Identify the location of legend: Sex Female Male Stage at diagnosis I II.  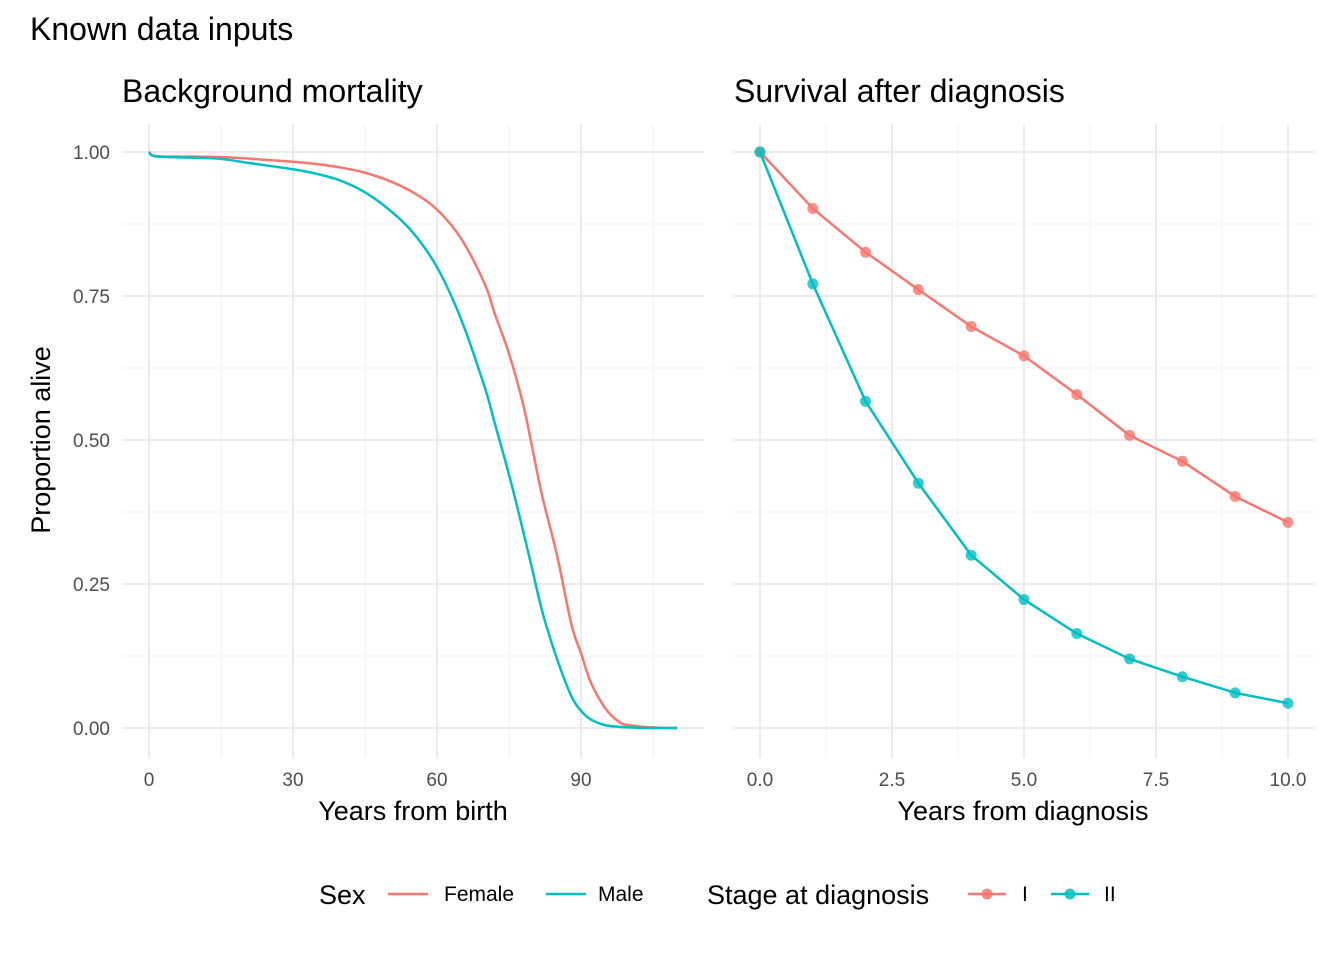
(717, 895).